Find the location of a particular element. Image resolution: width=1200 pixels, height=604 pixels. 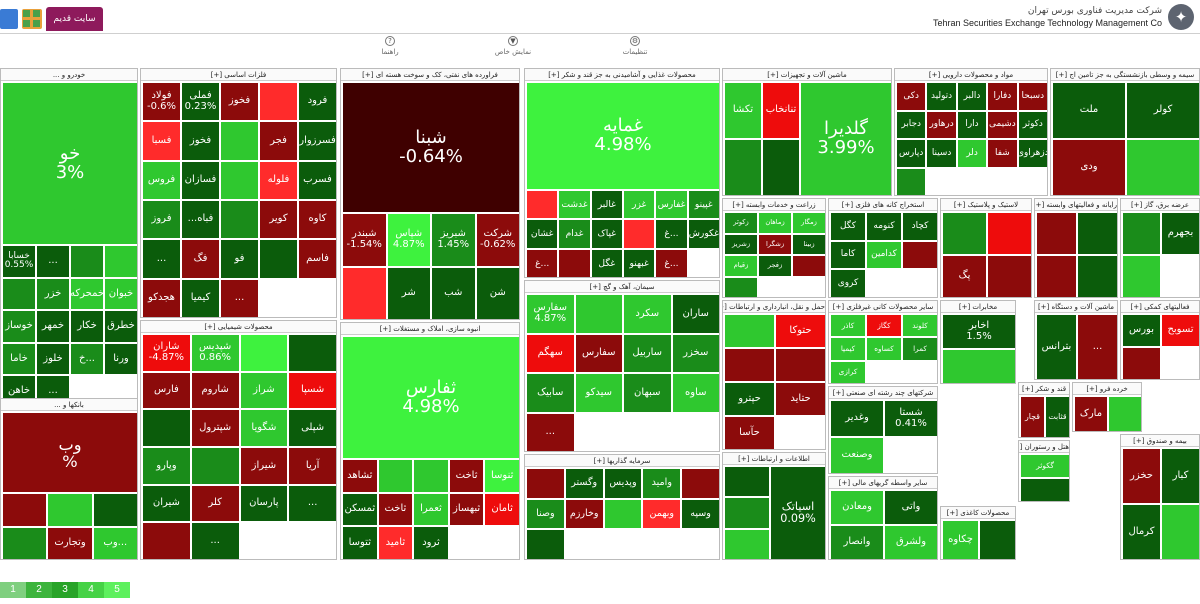

stock-tile: شاروم is located at coordinates (215, 390).